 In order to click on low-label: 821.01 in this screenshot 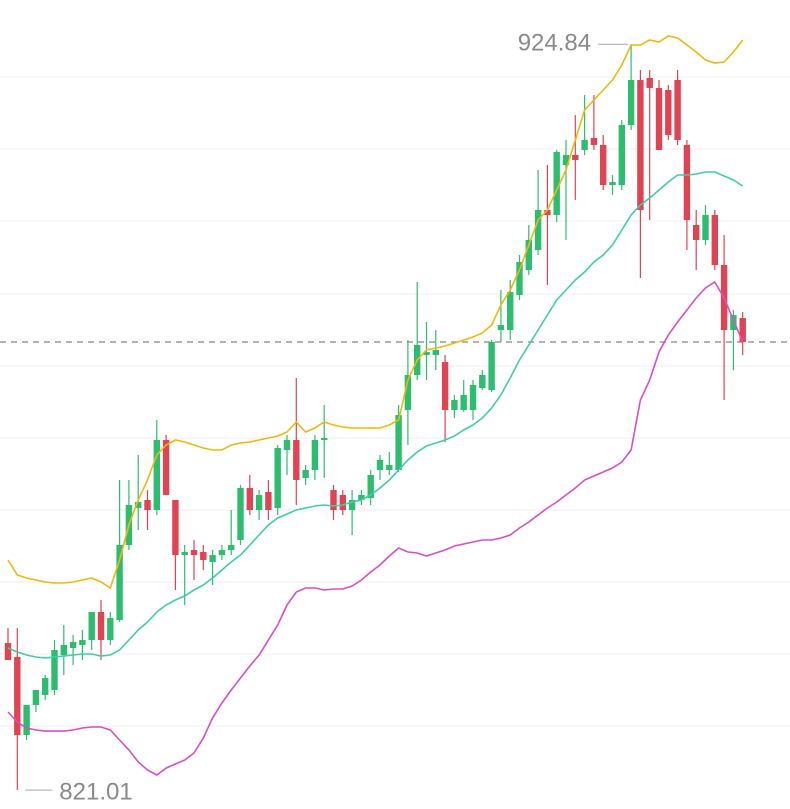, I will do `click(95, 792)`.